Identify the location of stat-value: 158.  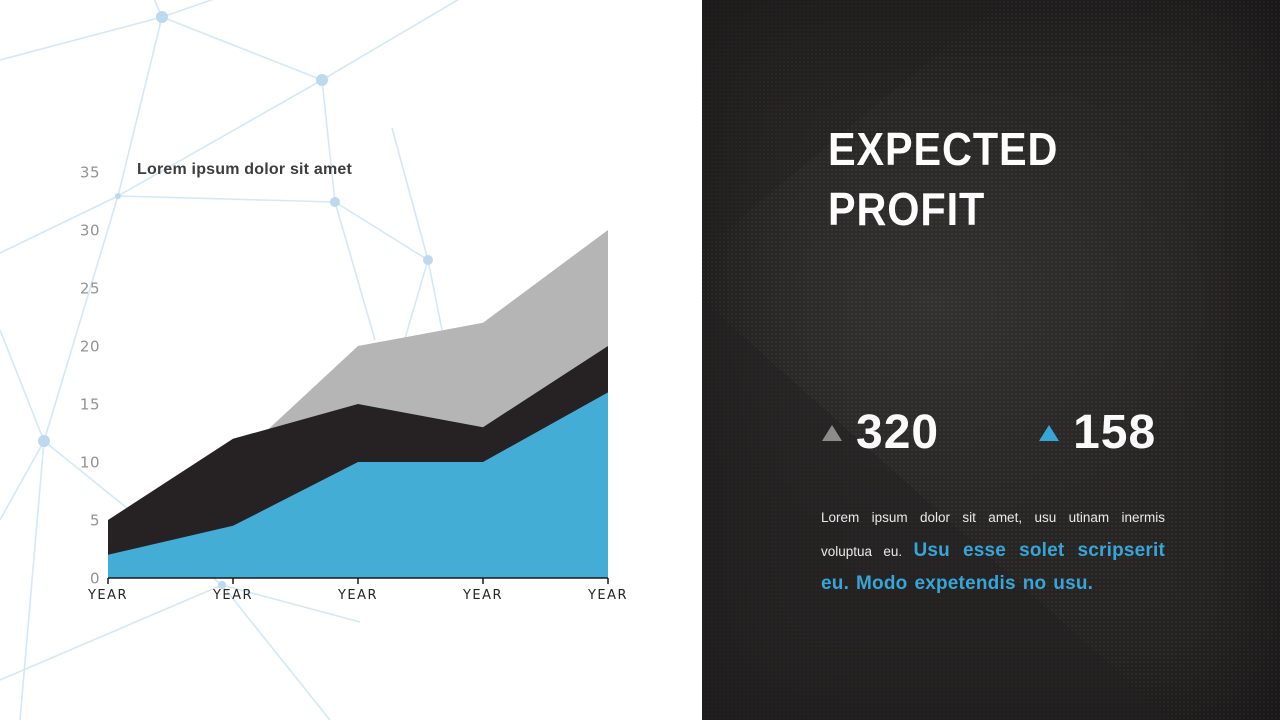
(1115, 432).